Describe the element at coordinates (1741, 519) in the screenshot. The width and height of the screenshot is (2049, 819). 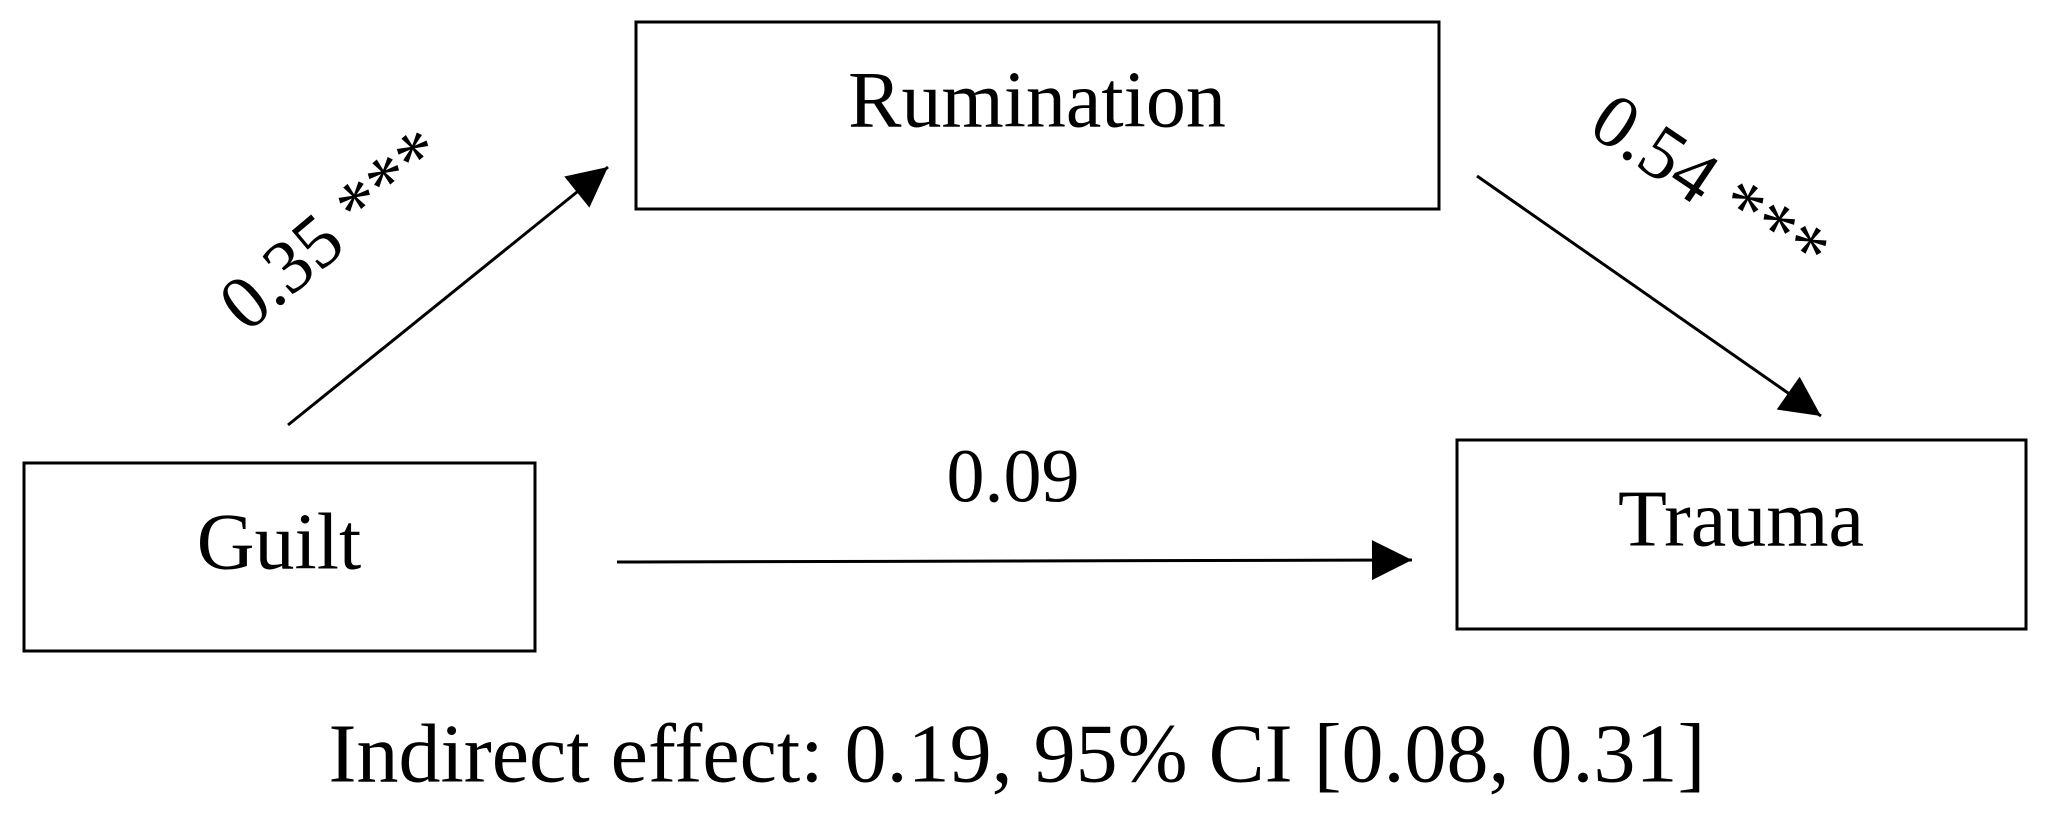
I see `node-label: Trauma` at that location.